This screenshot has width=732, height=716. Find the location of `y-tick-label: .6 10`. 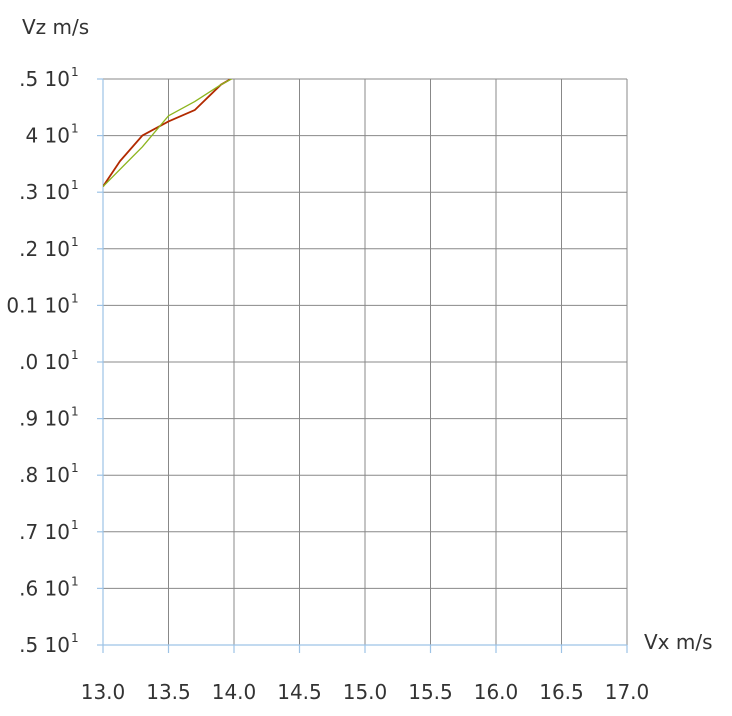

y-tick-label: .6 10 is located at coordinates (44, 588).